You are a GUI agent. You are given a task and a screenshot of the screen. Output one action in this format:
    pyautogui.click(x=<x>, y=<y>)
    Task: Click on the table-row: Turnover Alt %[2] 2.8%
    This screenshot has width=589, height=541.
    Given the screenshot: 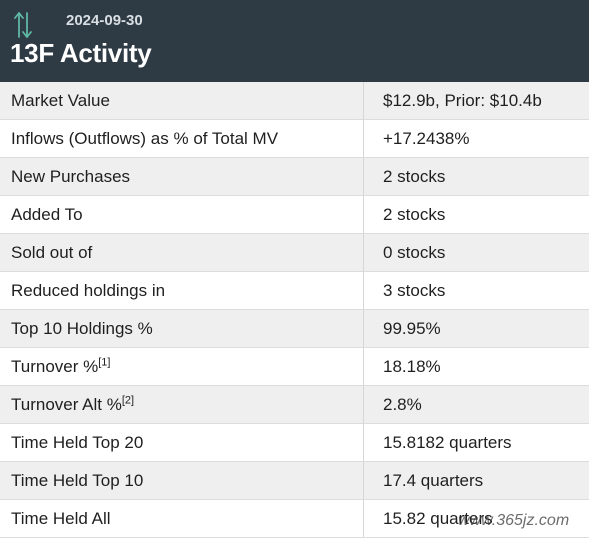 What is the action you would take?
    pyautogui.click(x=294, y=404)
    